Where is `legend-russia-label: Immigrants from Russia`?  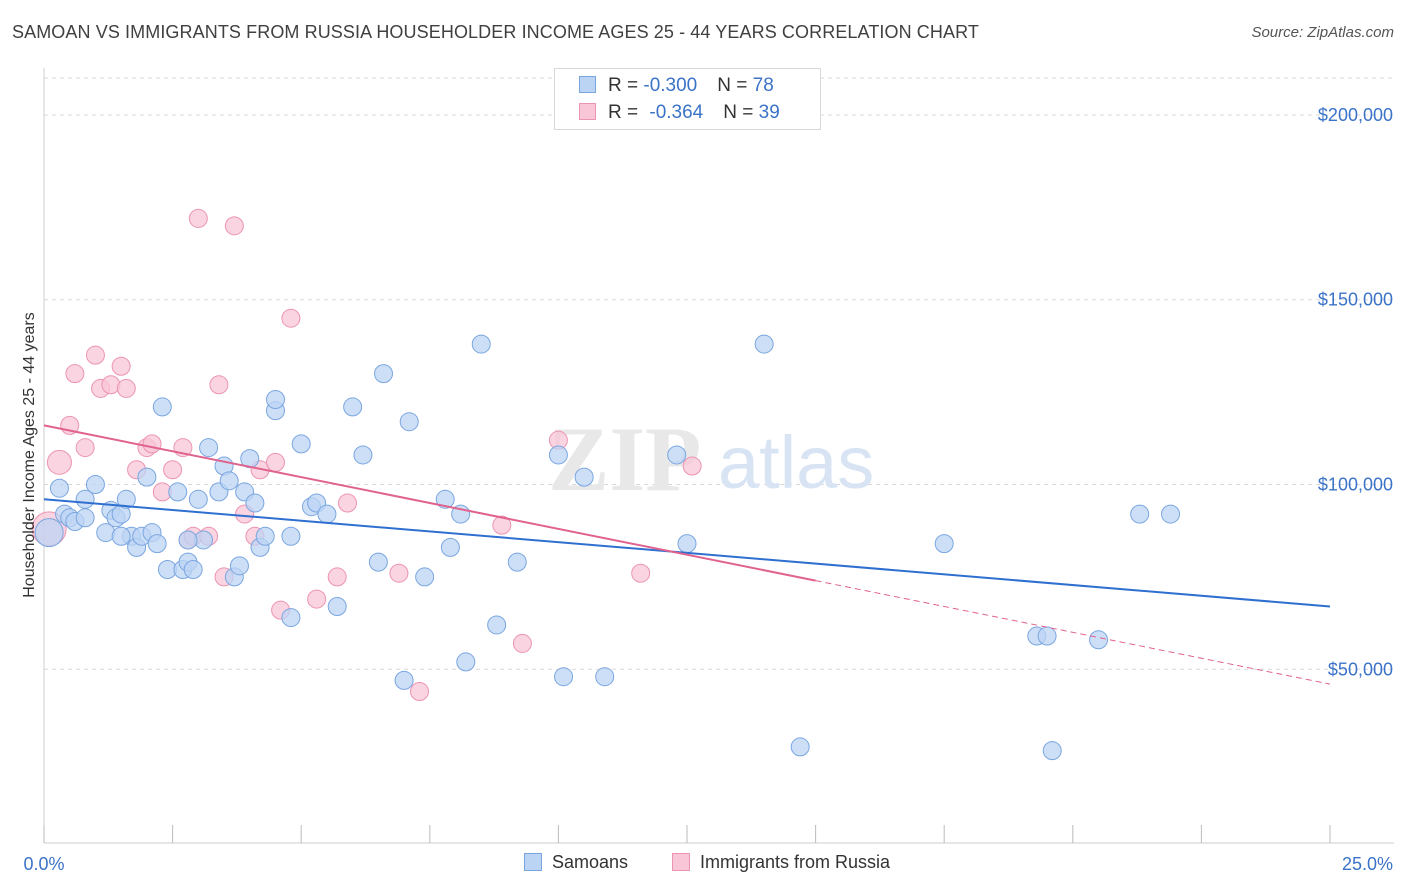
legend-russia-label: Immigrants from Russia is located at coordinates (795, 862).